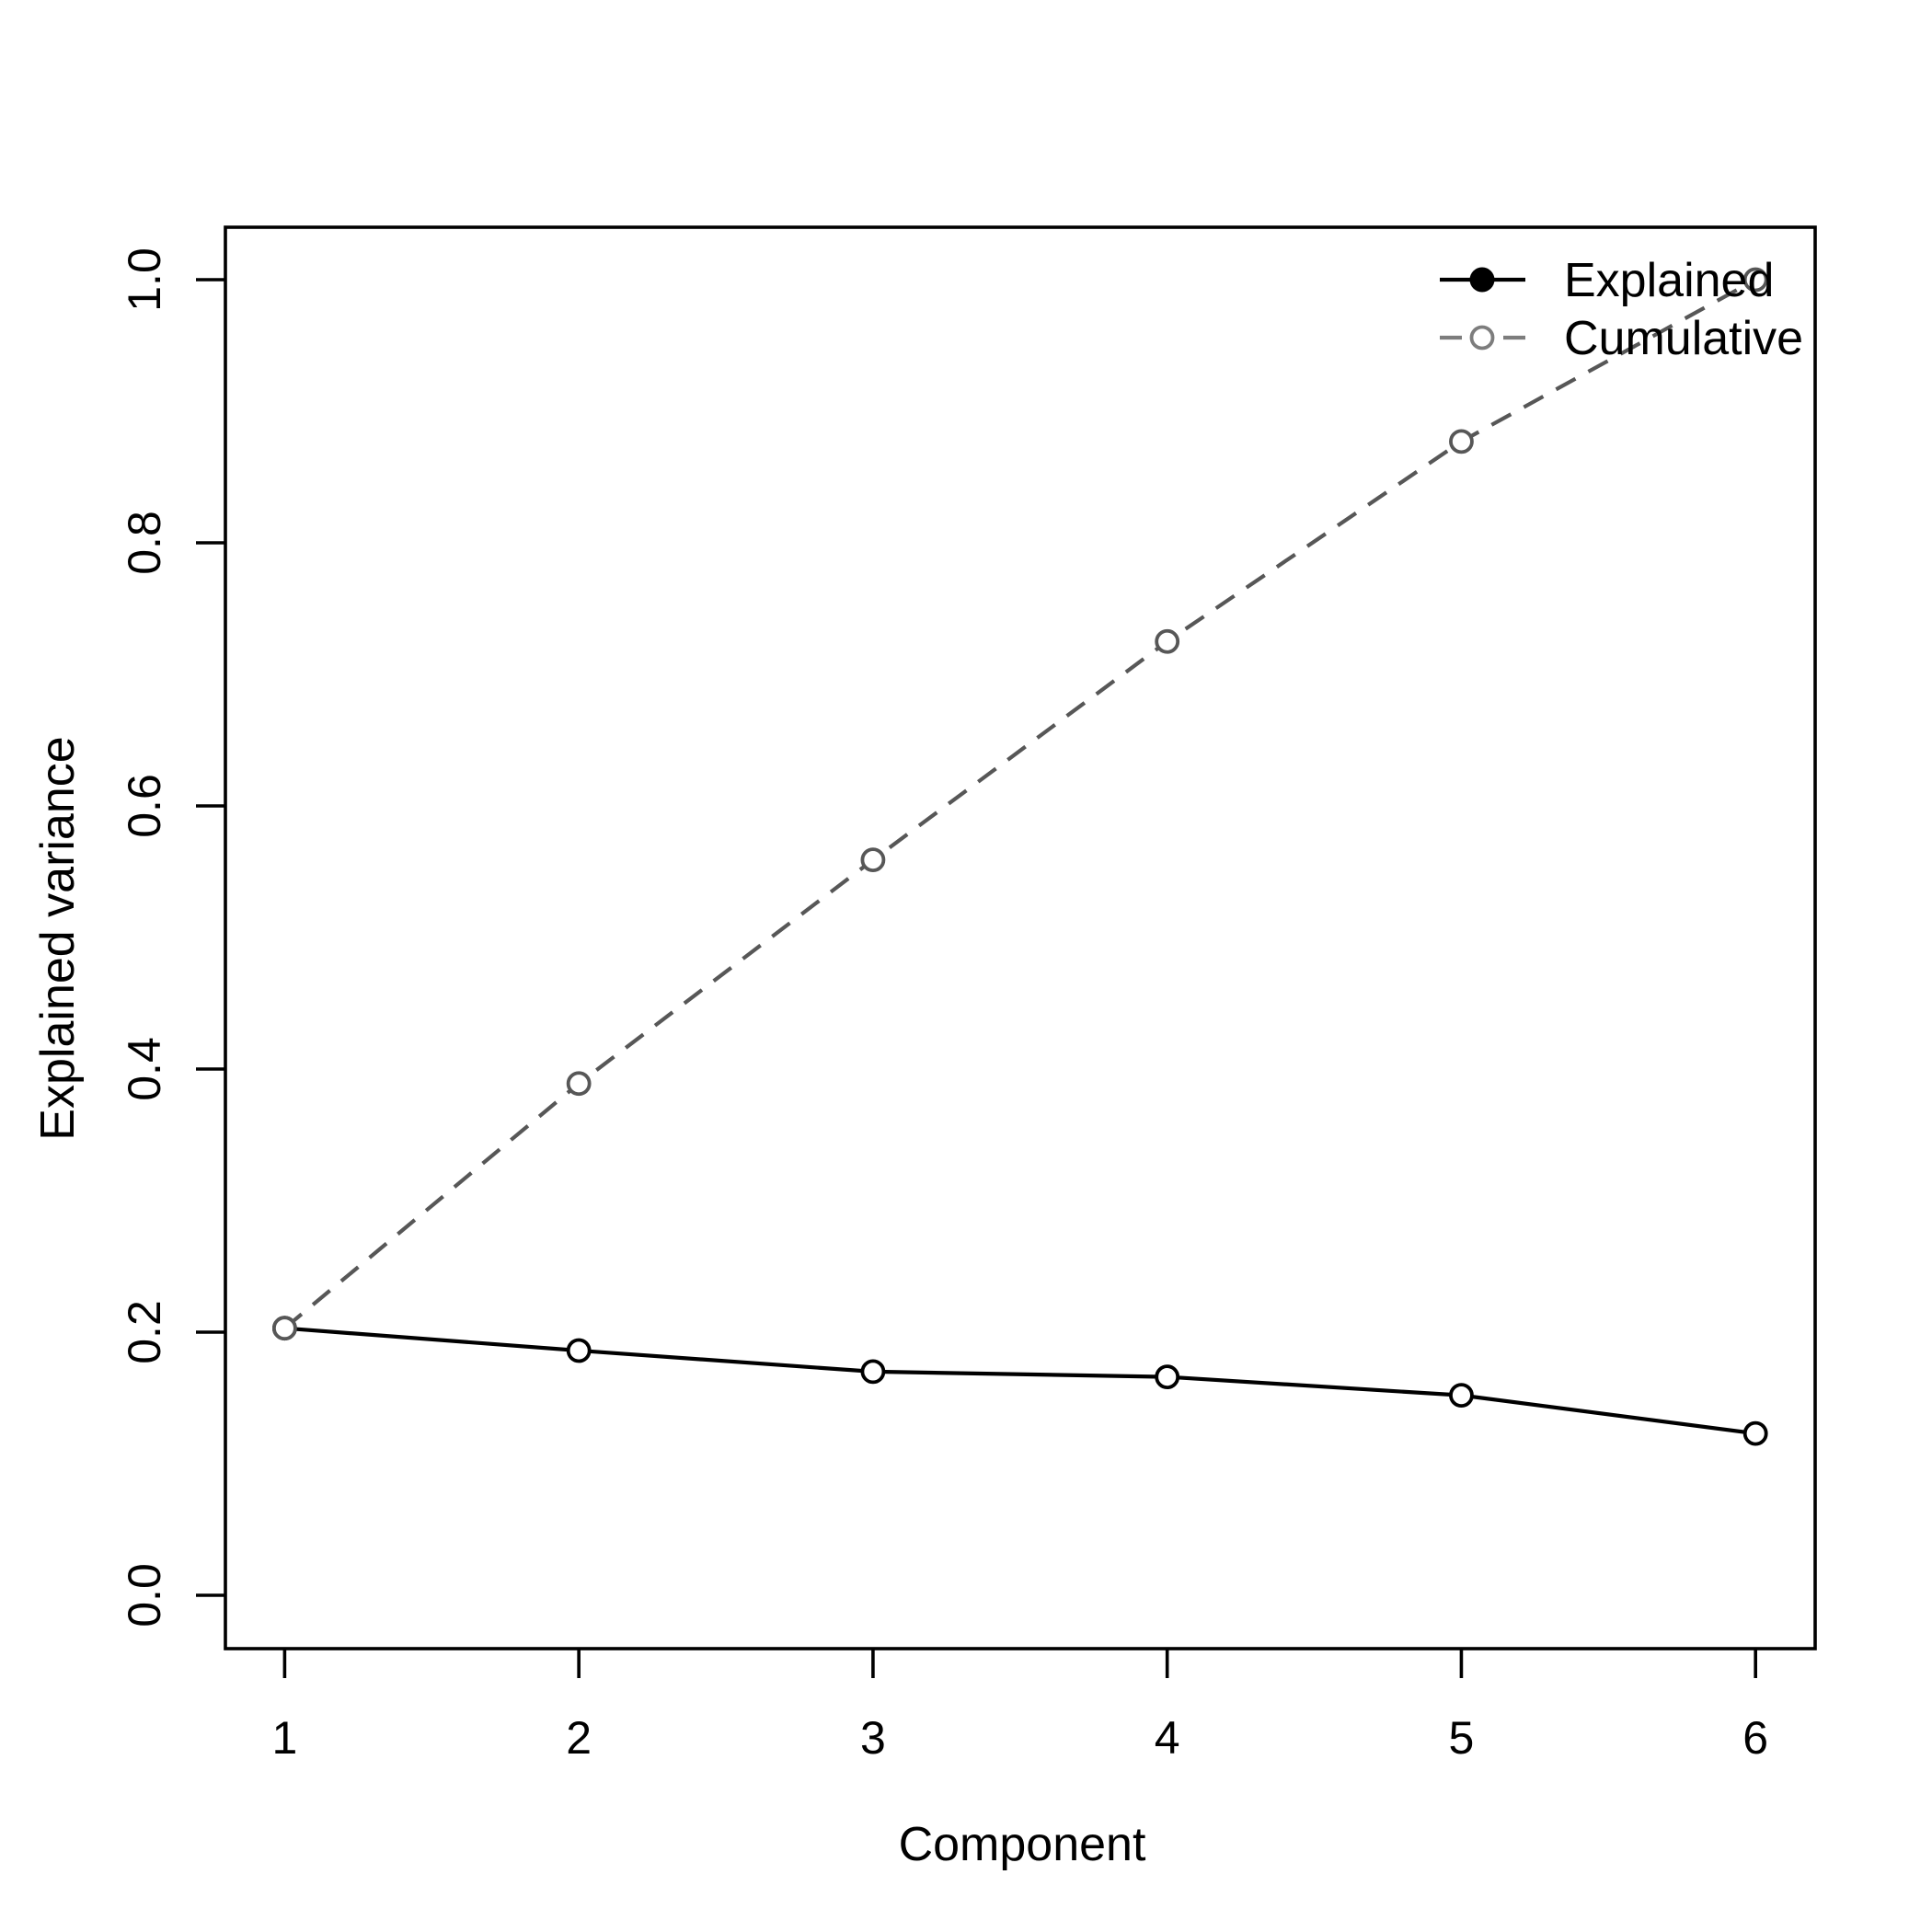  Describe the element at coordinates (579, 1738) in the screenshot. I see `x-tick-label: 2` at that location.